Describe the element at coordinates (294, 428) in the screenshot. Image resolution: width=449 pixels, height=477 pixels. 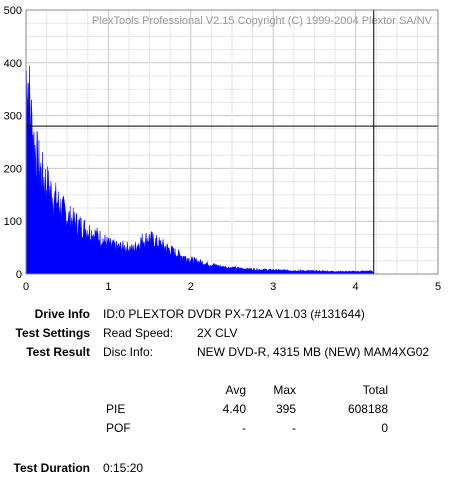
I see `stats-row-max: -` at that location.